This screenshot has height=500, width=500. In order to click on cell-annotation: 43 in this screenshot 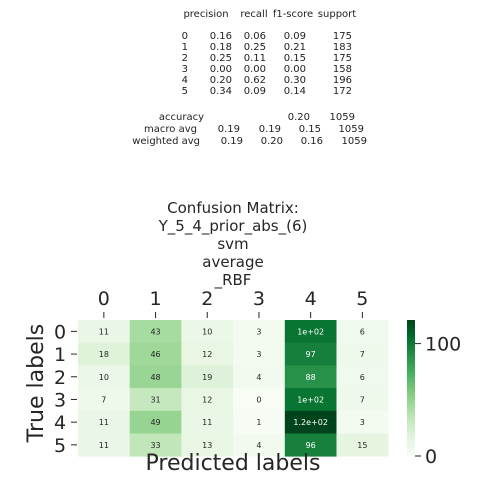, I will do `click(155, 331)`.